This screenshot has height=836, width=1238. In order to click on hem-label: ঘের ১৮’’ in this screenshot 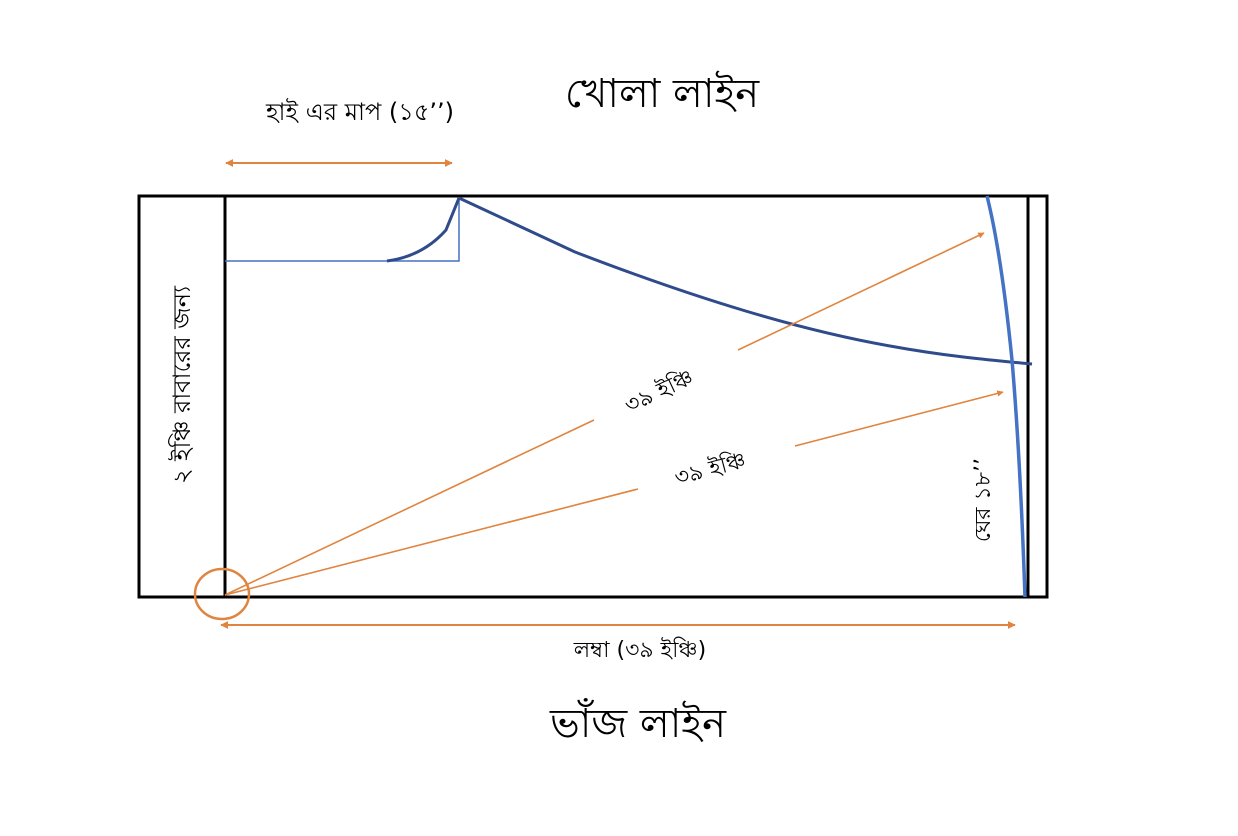, I will do `click(983, 500)`.